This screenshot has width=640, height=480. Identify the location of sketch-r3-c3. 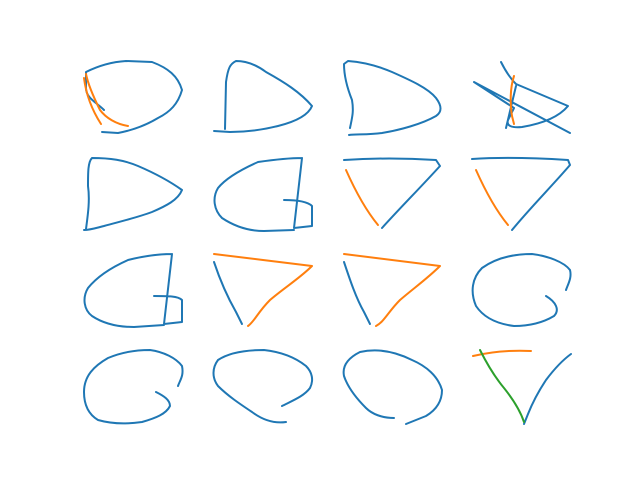
(392, 290).